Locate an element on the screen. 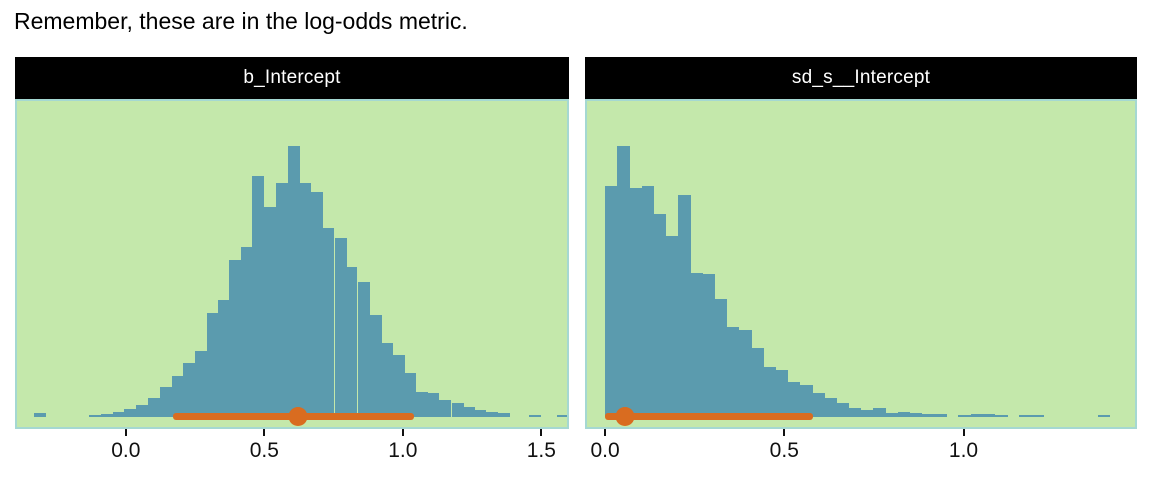  facet-strip-label: sd_s__Intercept is located at coordinates (861, 77).